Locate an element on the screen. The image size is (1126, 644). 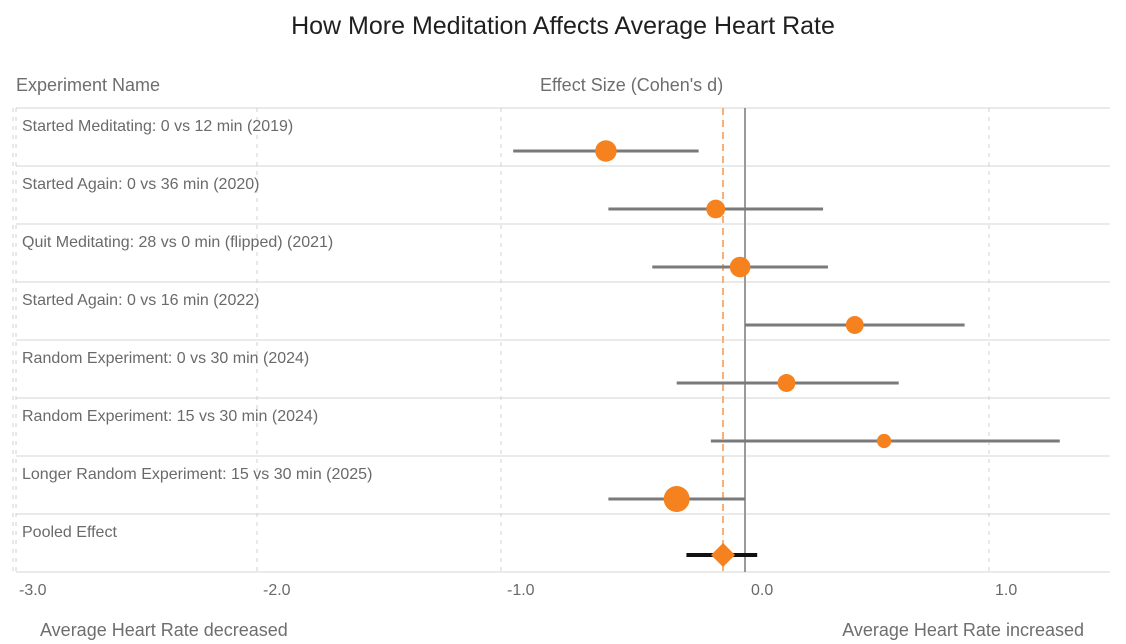
footer-increased-label: Average Heart Rate increased is located at coordinates (963, 630).